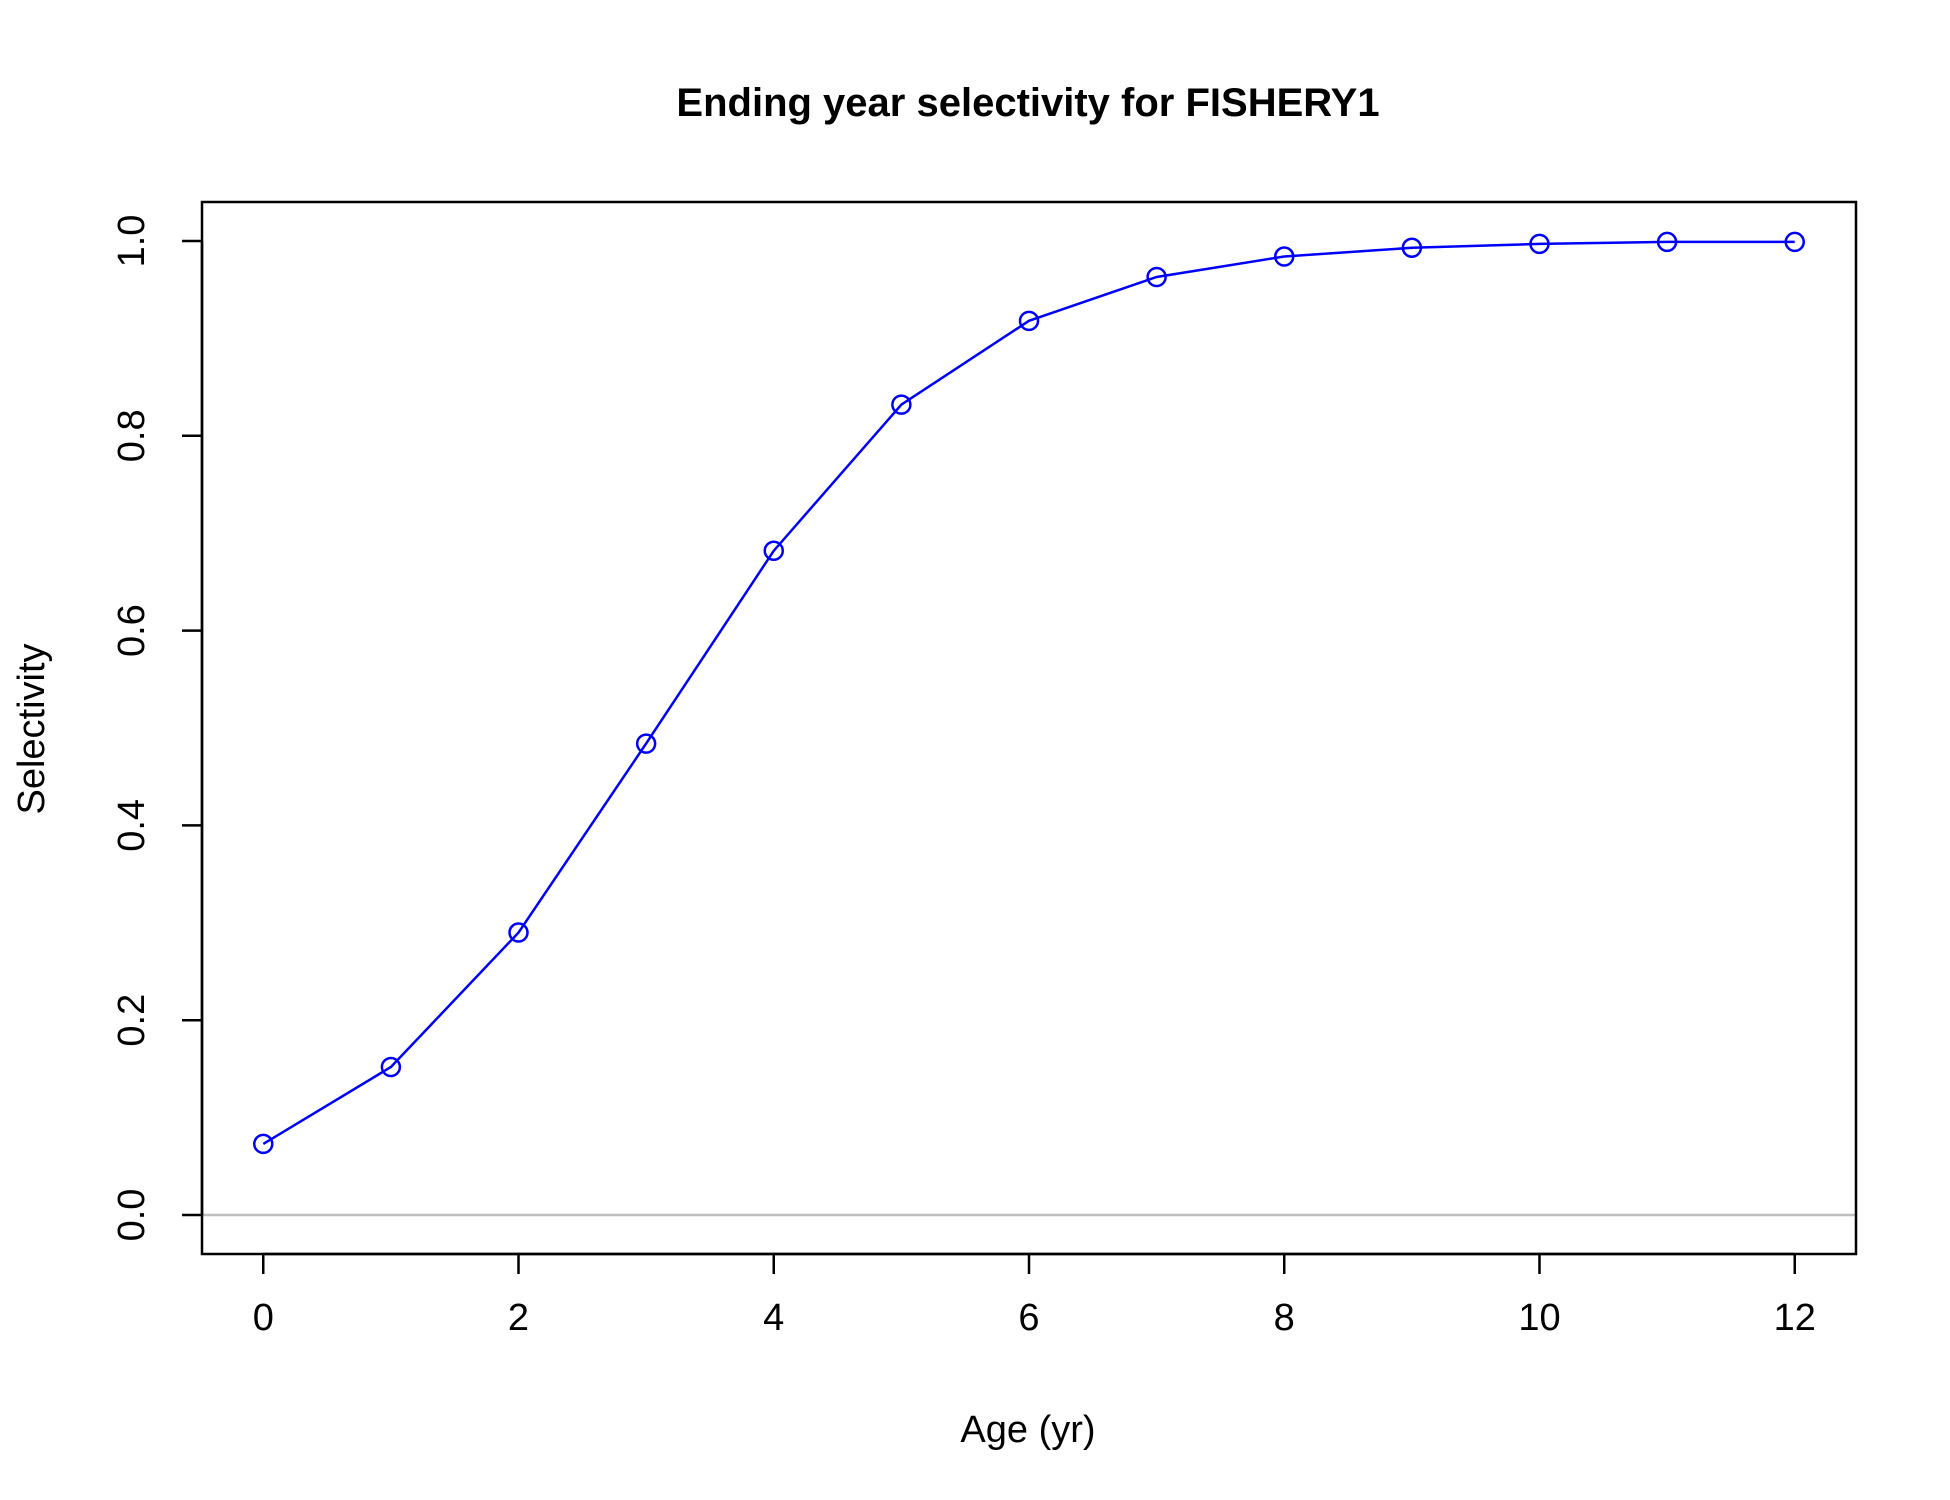  I want to click on y-tick-label: 0.2, so click(132, 1020).